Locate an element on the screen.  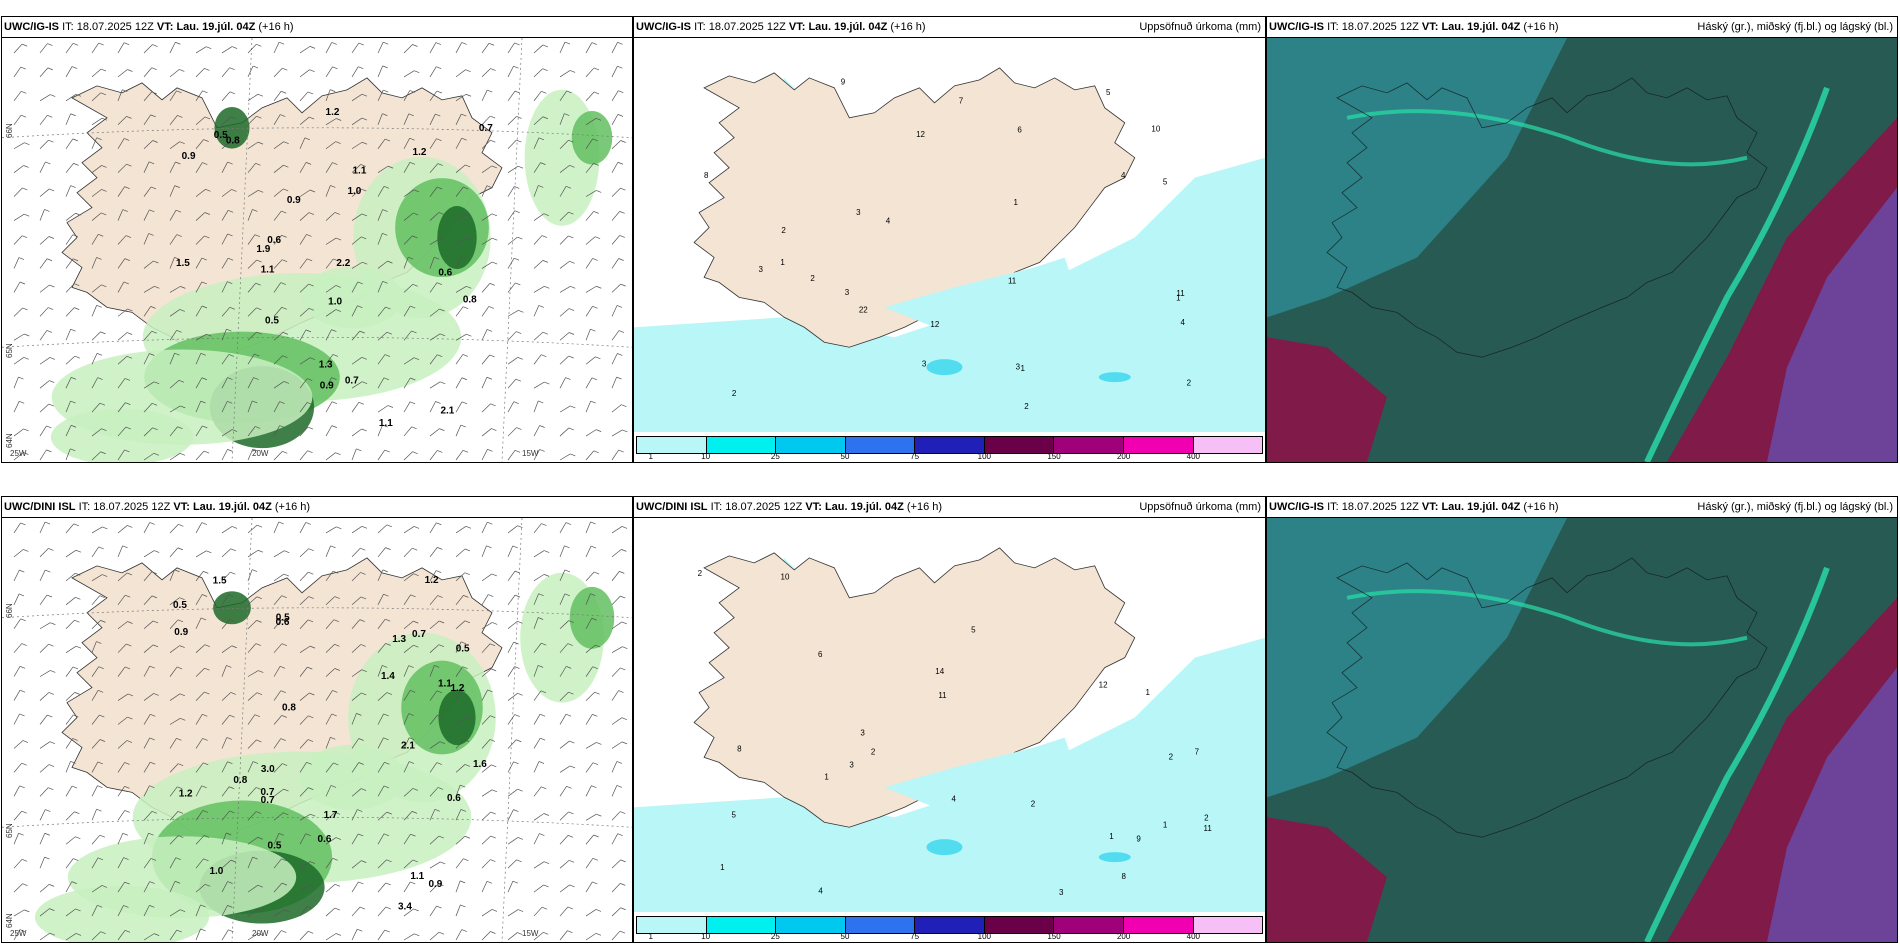
precip-value: 8 is located at coordinates (1123, 876).